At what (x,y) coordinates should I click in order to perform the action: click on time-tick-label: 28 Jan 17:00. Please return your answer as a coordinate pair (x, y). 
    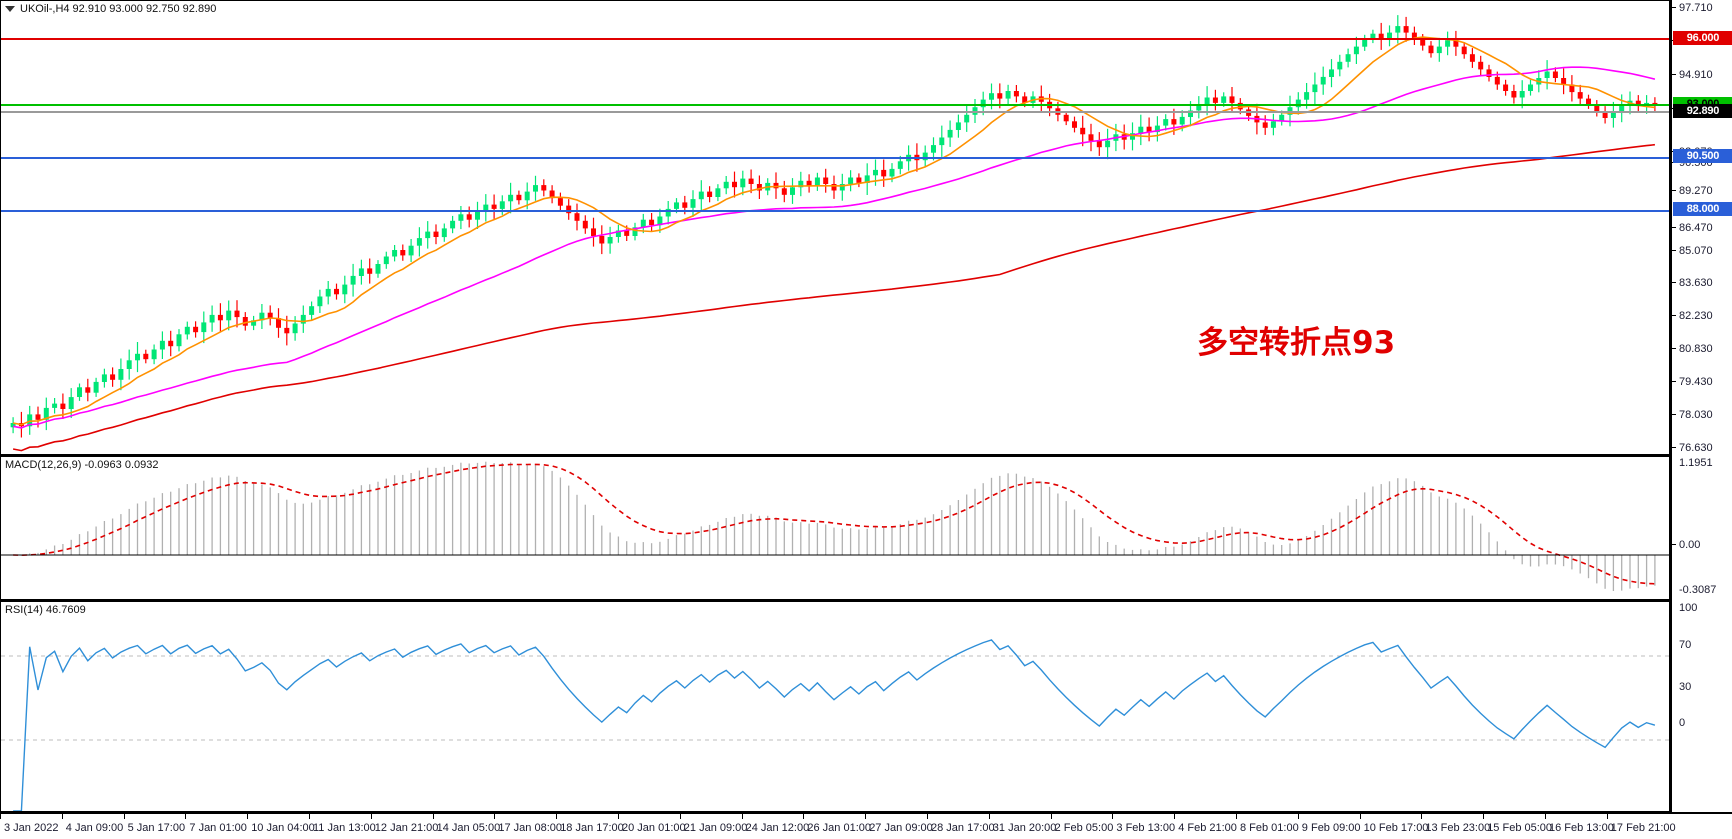
    Looking at the image, I should click on (963, 828).